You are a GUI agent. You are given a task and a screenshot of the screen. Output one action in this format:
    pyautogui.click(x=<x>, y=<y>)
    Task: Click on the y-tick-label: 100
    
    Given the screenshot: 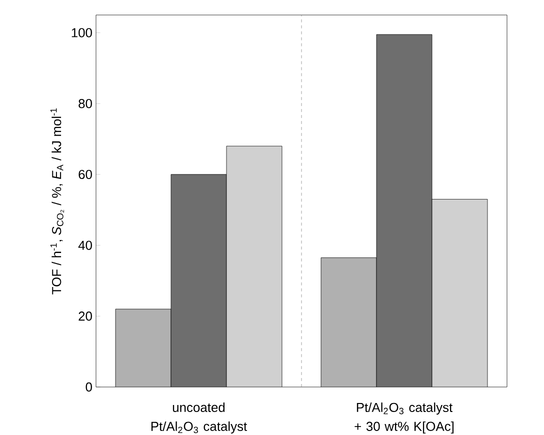 What is the action you would take?
    pyautogui.click(x=82, y=33)
    